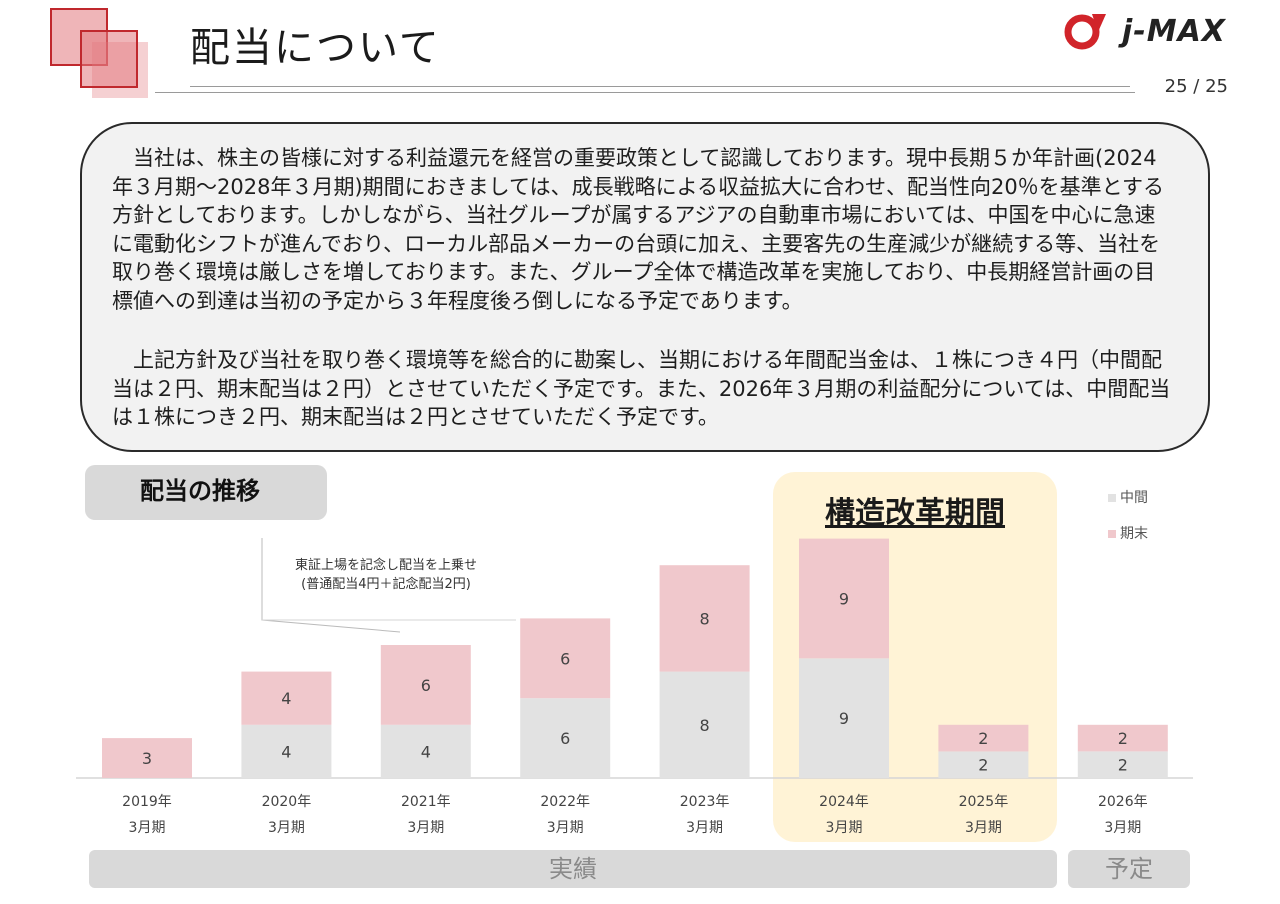  What do you see at coordinates (705, 802) in the screenshot?
I see `x-tick-label: 2023年` at bounding box center [705, 802].